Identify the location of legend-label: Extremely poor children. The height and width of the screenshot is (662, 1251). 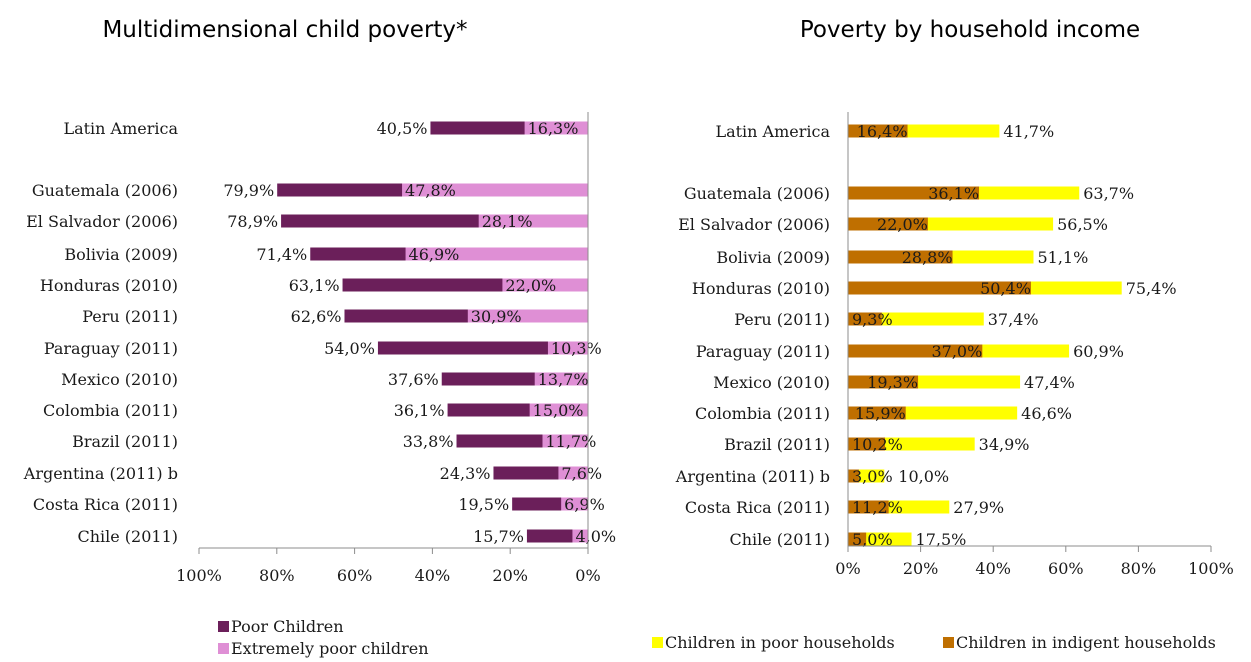
(330, 648).